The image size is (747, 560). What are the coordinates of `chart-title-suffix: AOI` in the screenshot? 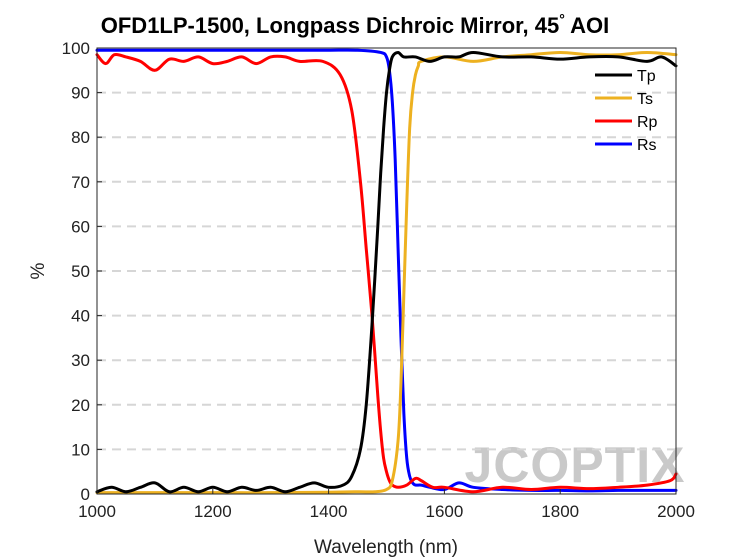 It's located at (589, 25).